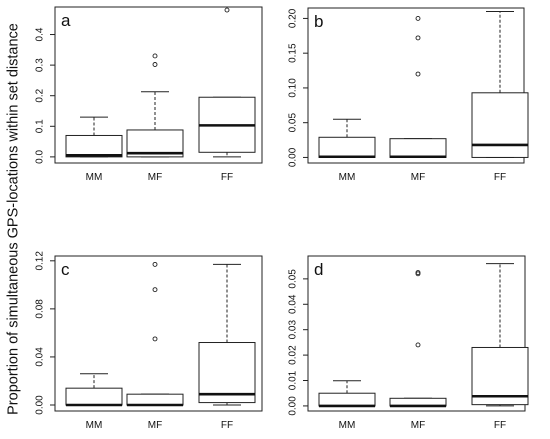 Image resolution: width=550 pixels, height=439 pixels. Describe the element at coordinates (40, 95) in the screenshot. I see `y-tick-label: 0.2` at that location.